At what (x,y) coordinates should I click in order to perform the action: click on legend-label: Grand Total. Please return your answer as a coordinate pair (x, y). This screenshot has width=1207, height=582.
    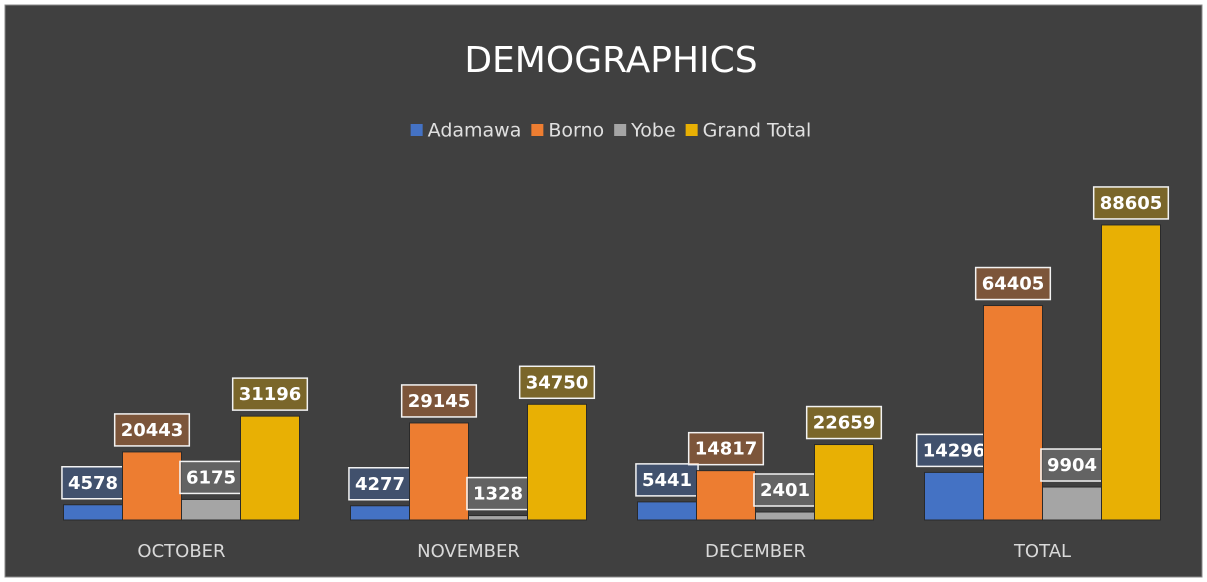
    Looking at the image, I should click on (757, 131).